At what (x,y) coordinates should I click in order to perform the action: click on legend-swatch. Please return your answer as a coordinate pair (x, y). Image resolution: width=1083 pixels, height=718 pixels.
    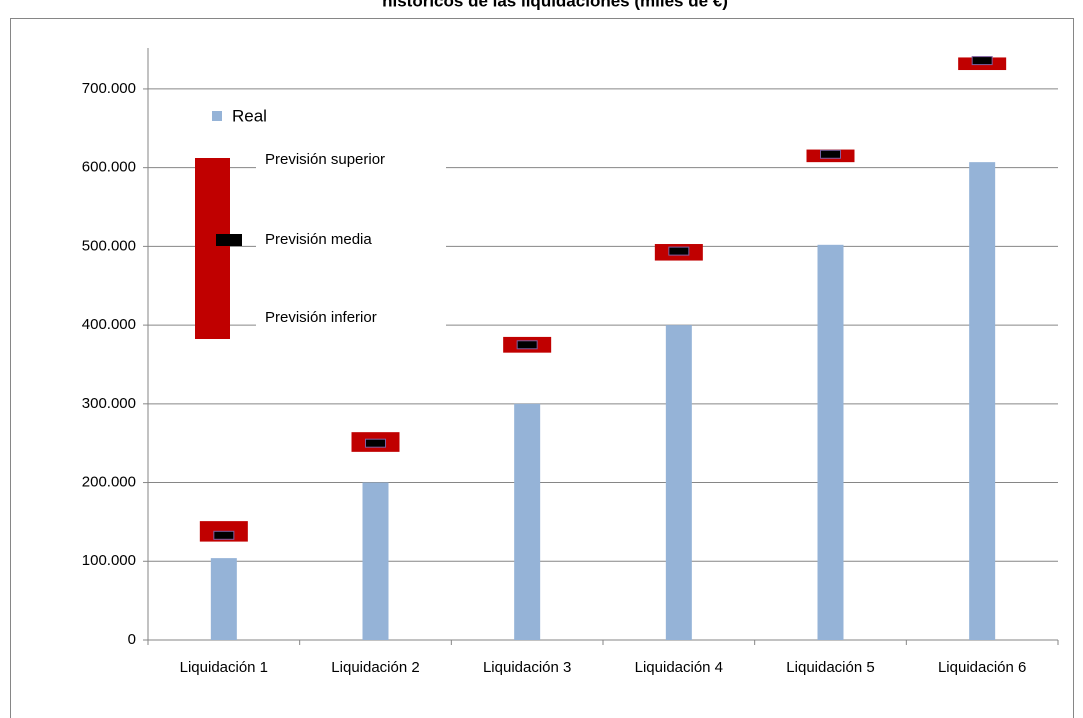
    Looking at the image, I should click on (217, 116).